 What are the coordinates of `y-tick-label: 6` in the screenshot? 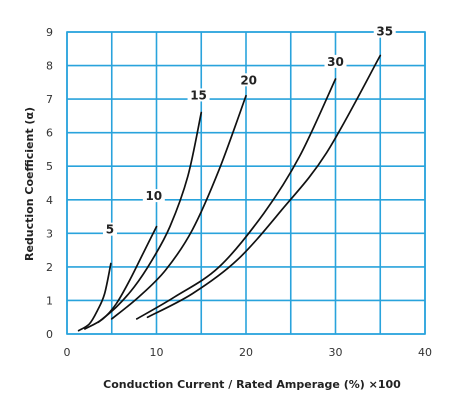 It's located at (49, 133).